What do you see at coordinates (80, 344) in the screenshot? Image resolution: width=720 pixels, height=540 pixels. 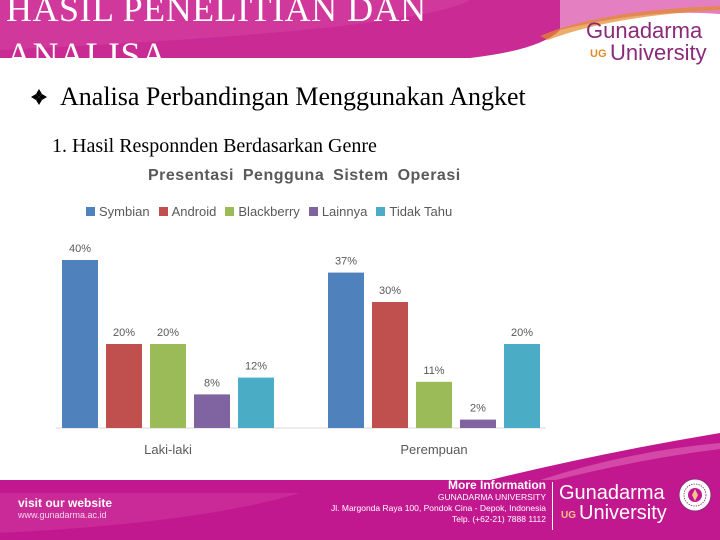 I see `bar-symbian-laki-laki` at bounding box center [80, 344].